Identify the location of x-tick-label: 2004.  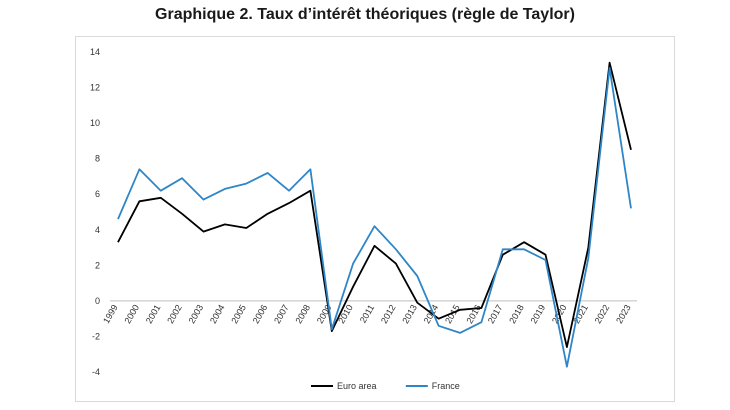
(217, 314).